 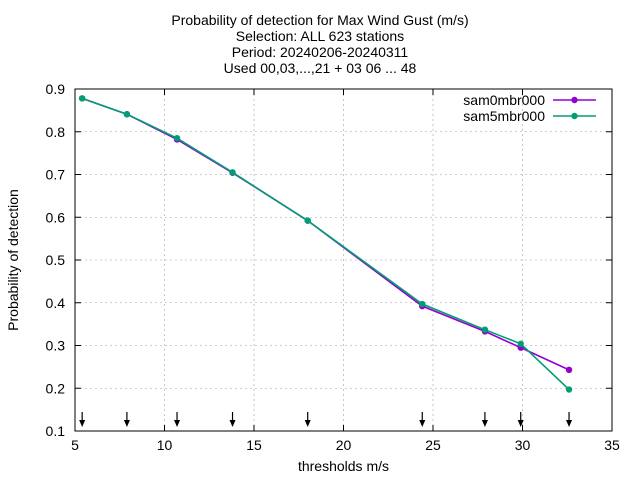 I want to click on chart-title-line-3: Period: 20240206-20240311, so click(x=320, y=52).